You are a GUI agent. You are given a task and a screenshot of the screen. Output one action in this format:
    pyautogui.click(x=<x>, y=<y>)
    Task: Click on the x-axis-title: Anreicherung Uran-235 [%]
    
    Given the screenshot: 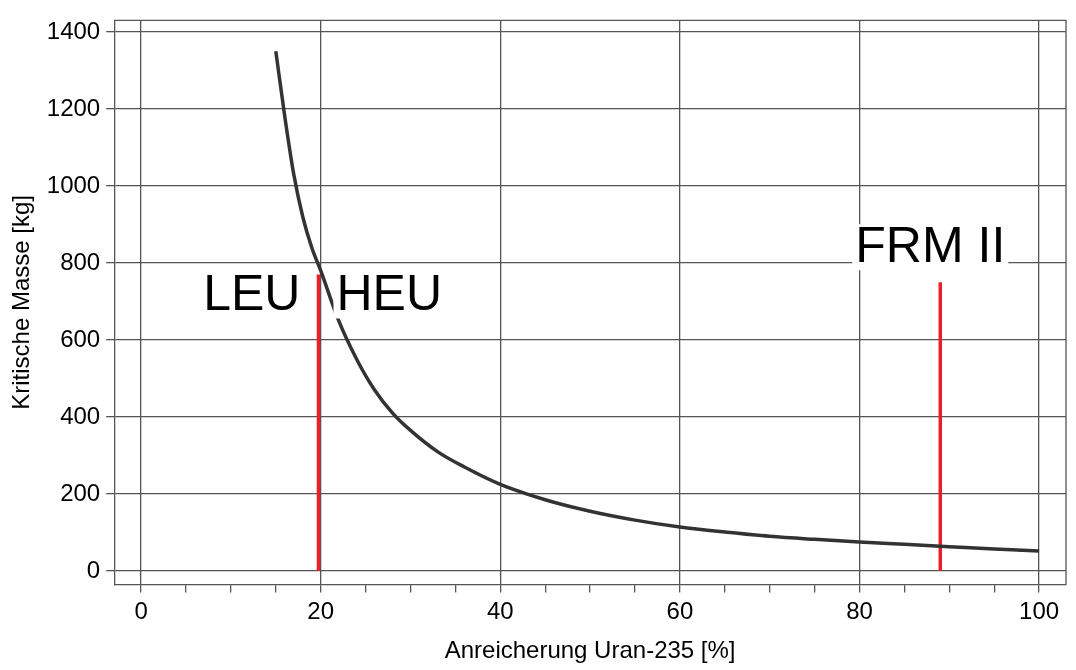 What is the action you would take?
    pyautogui.click(x=590, y=650)
    